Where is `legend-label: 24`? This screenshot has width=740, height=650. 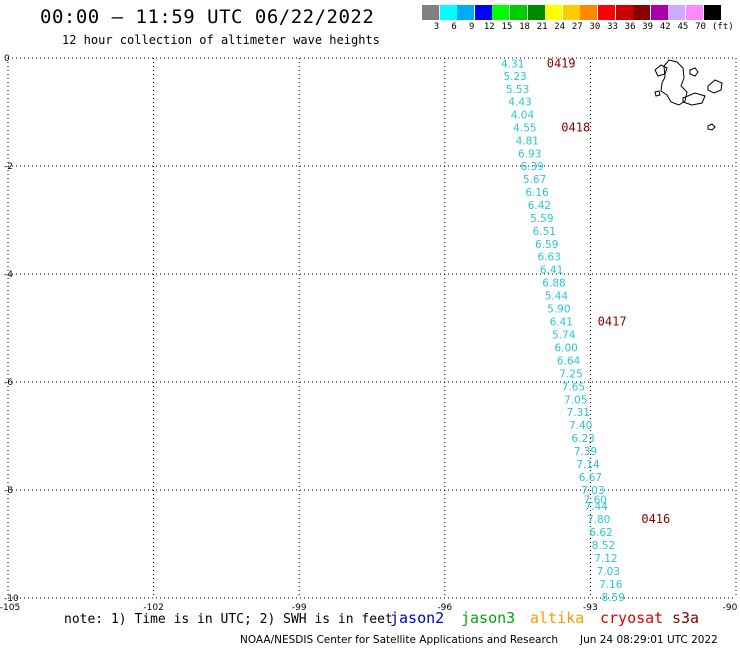
legend-label: 24 is located at coordinates (560, 27).